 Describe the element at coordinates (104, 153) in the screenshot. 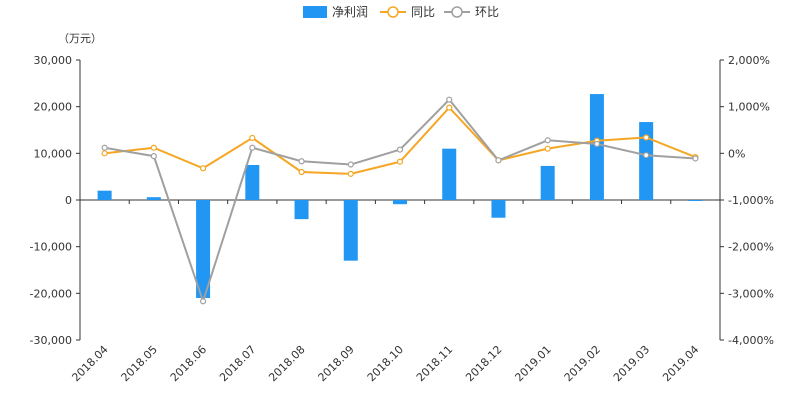

I see `yoy-point-2018.04` at that location.